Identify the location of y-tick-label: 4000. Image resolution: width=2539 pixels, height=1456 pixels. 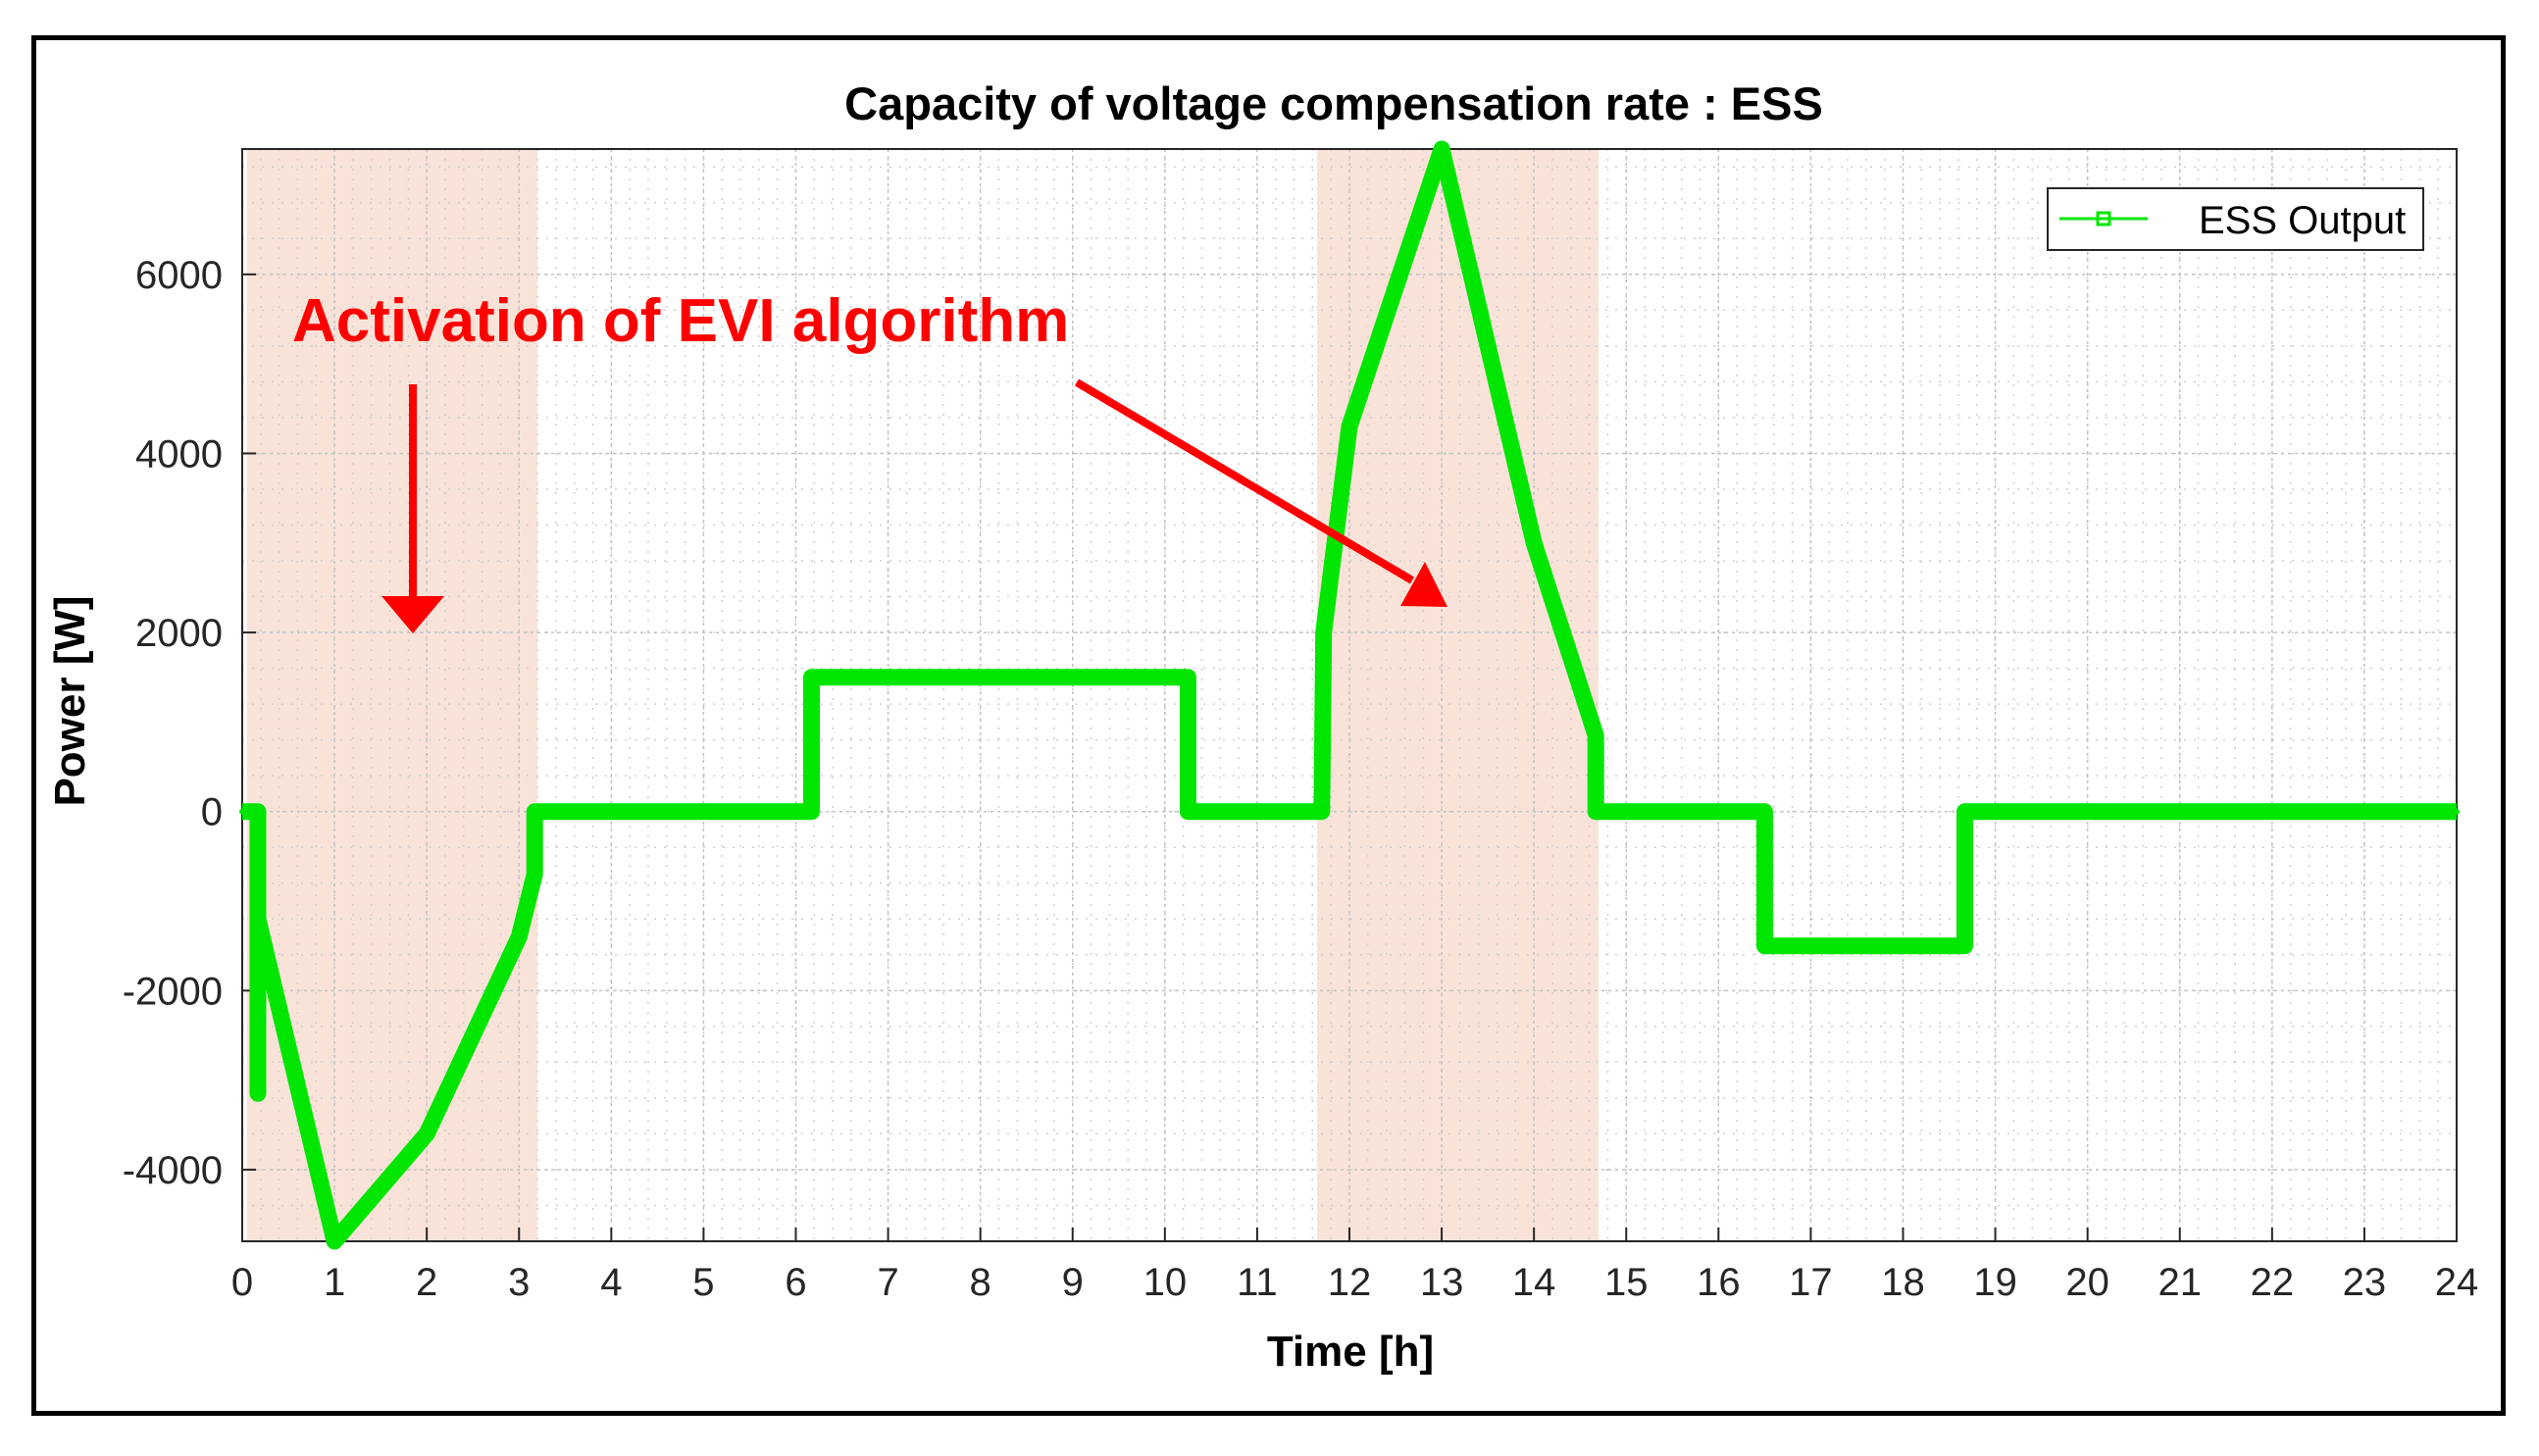
(179, 454).